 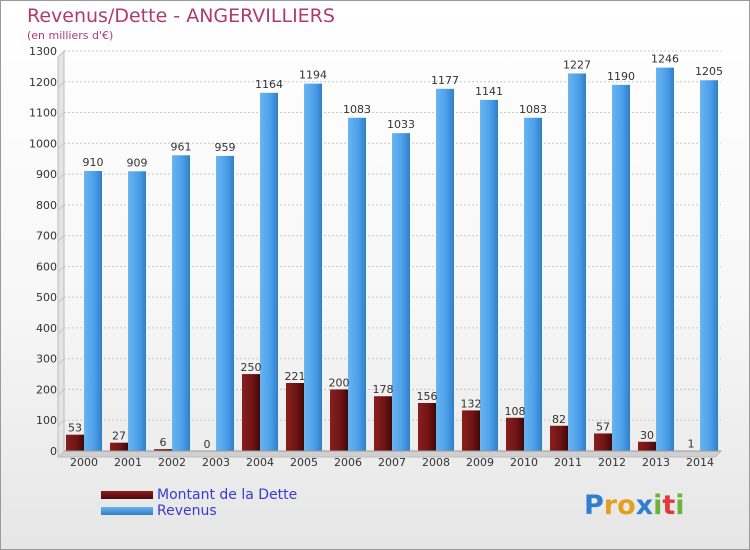 I want to click on logo-letter: i, so click(x=680, y=505).